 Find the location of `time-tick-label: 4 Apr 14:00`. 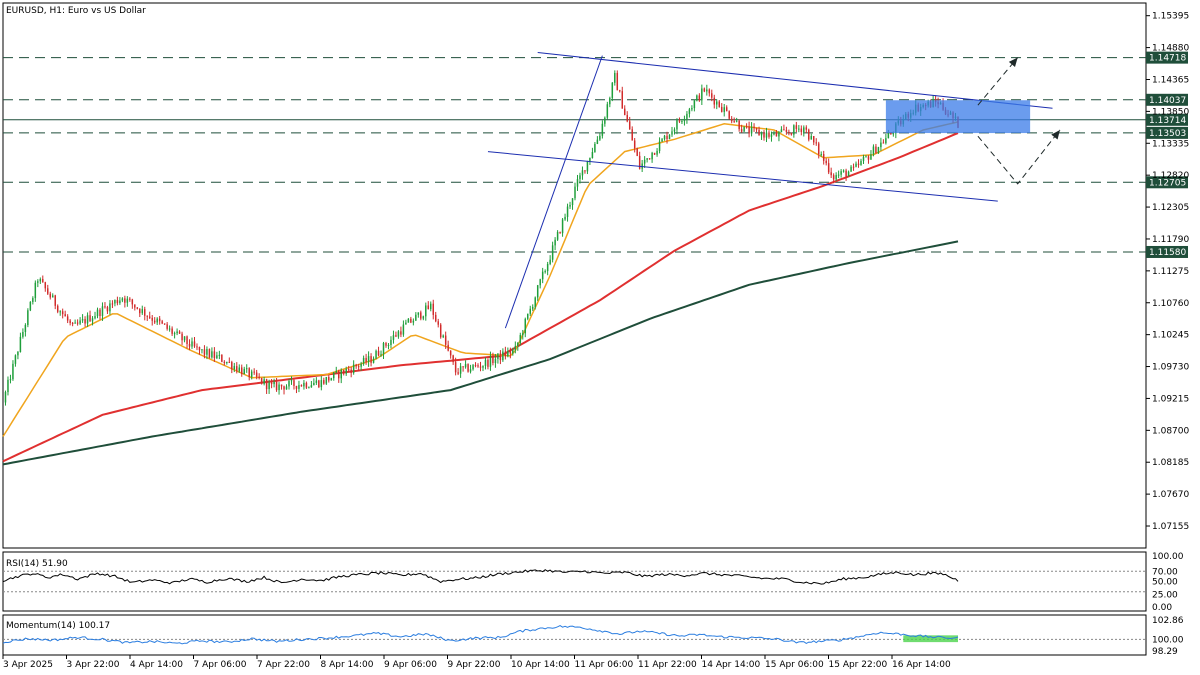

time-tick-label: 4 Apr 14:00 is located at coordinates (156, 665).